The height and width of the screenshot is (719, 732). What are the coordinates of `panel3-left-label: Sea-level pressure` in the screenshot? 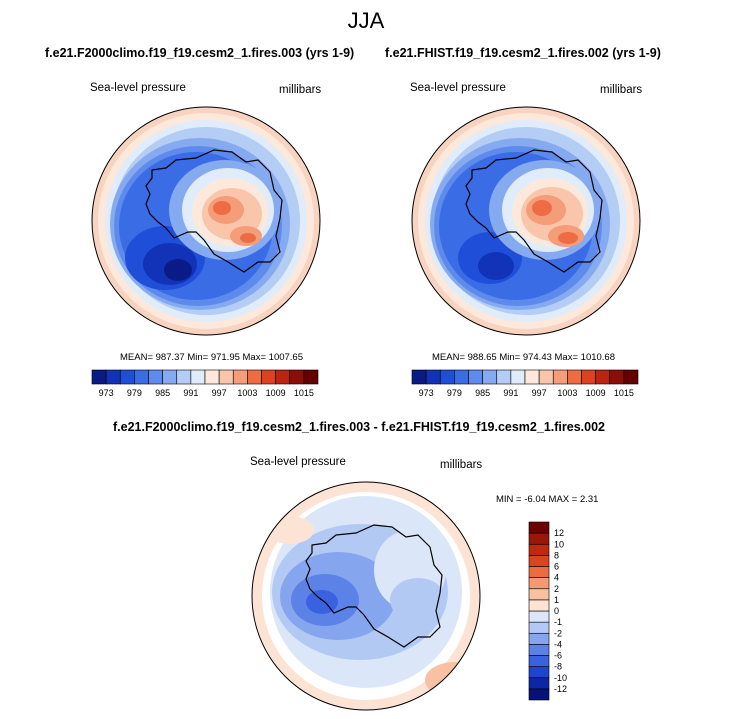 It's located at (298, 462).